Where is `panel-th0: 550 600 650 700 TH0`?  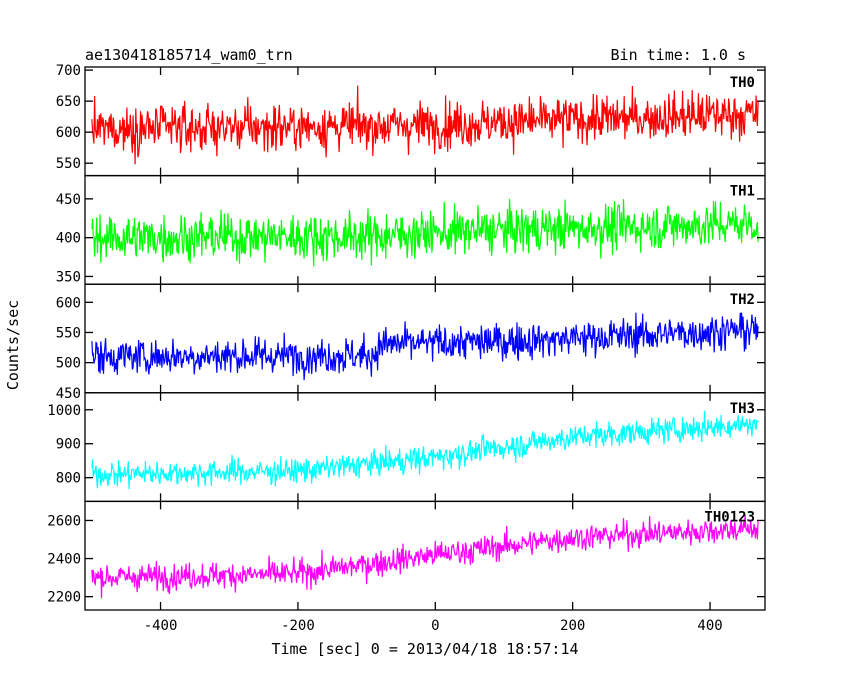
panel-th0: 550 600 650 700 TH0 is located at coordinates (411, 120).